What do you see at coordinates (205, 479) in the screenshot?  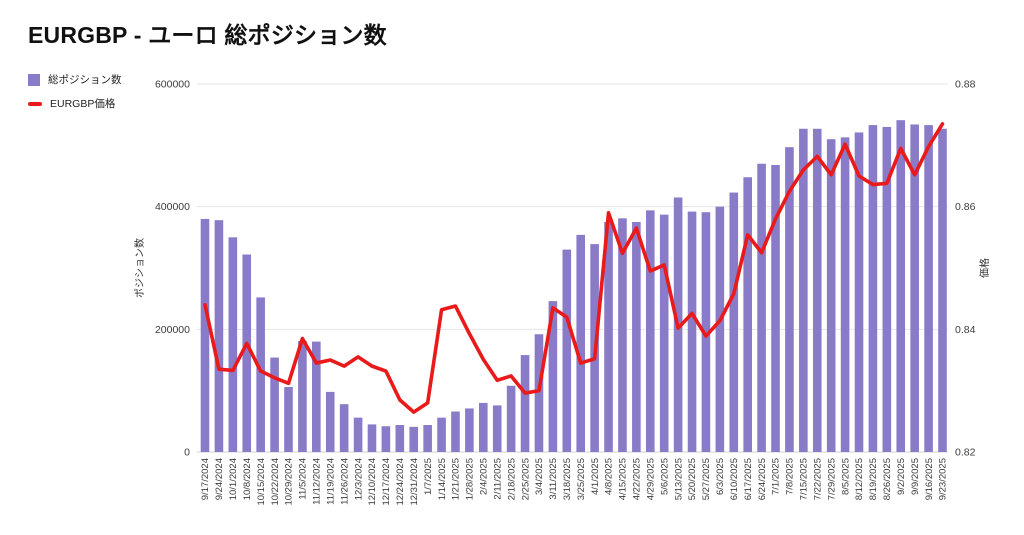 I see `x-tick-label: 9/17/2024` at bounding box center [205, 479].